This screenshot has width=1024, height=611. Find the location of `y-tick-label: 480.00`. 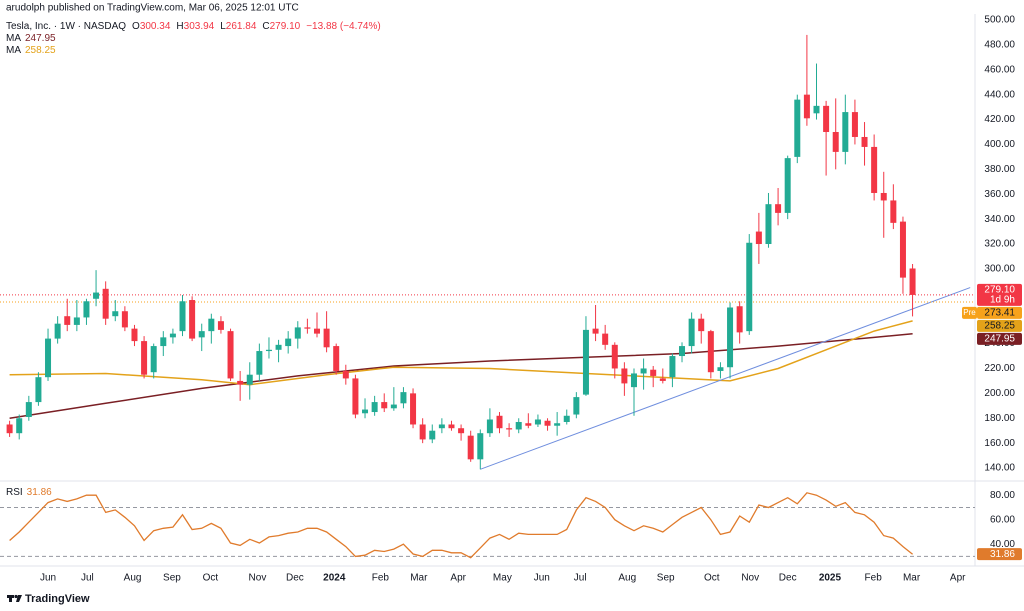

y-tick-label: 480.00 is located at coordinates (999, 45).